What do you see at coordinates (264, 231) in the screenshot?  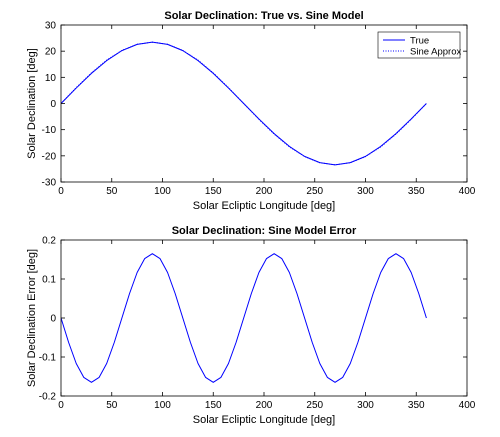 I see `chart-title: Solar Declination: Sine Model Error` at bounding box center [264, 231].